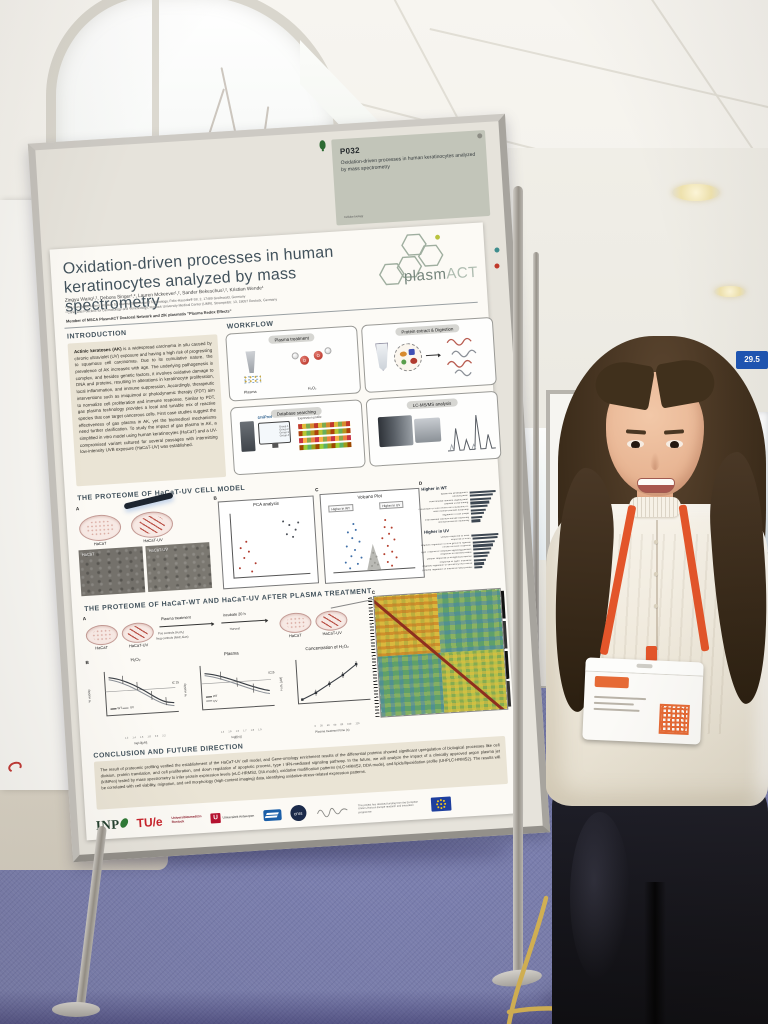 The width and height of the screenshot is (768, 1024). I want to click on window-mullion, so click(155, 127).